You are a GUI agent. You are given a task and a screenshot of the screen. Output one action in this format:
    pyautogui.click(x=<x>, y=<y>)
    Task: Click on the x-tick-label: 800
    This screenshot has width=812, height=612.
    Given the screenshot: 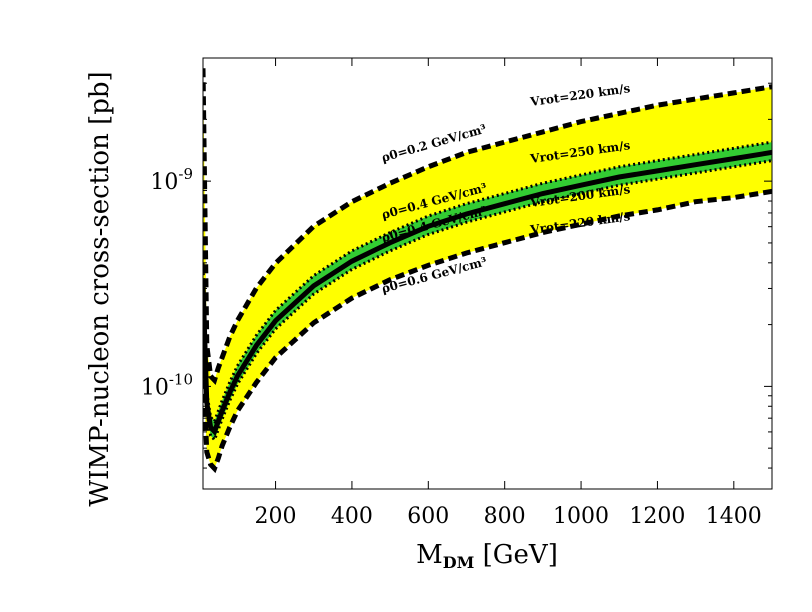 What is the action you would take?
    pyautogui.click(x=505, y=516)
    